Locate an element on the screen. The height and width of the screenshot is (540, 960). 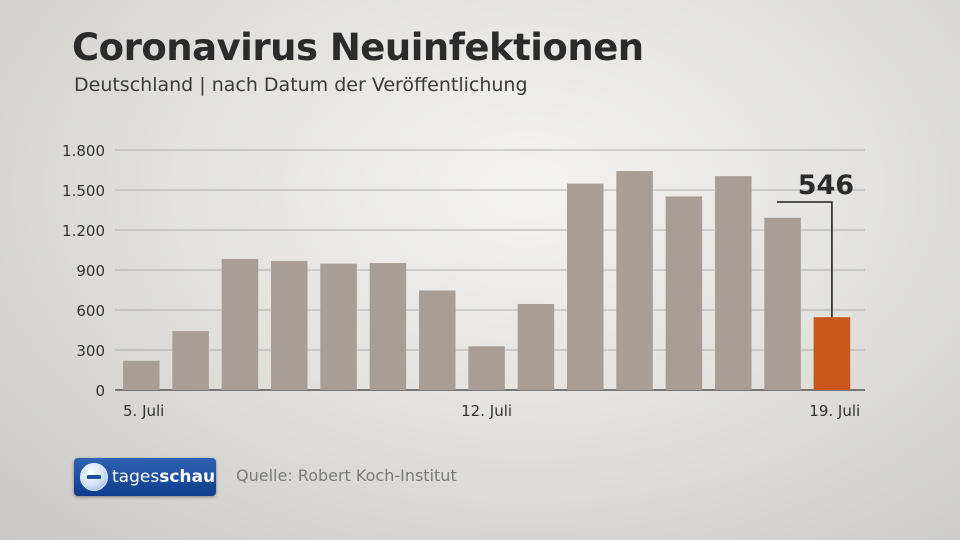
y-tick-label: 1.200 is located at coordinates (83, 231).